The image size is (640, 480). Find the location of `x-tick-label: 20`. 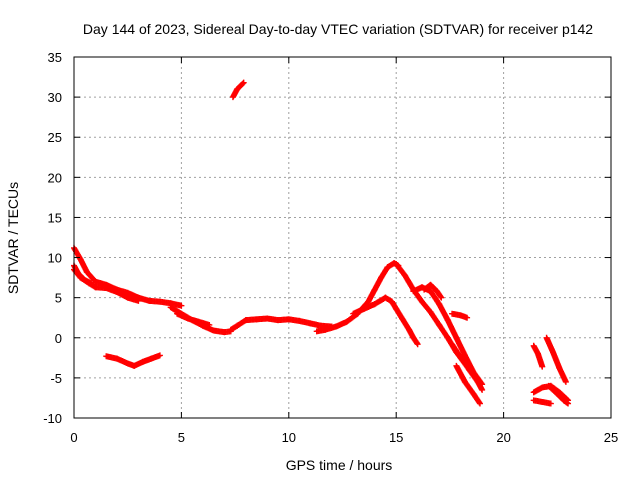

x-tick-label: 20 is located at coordinates (503, 437).